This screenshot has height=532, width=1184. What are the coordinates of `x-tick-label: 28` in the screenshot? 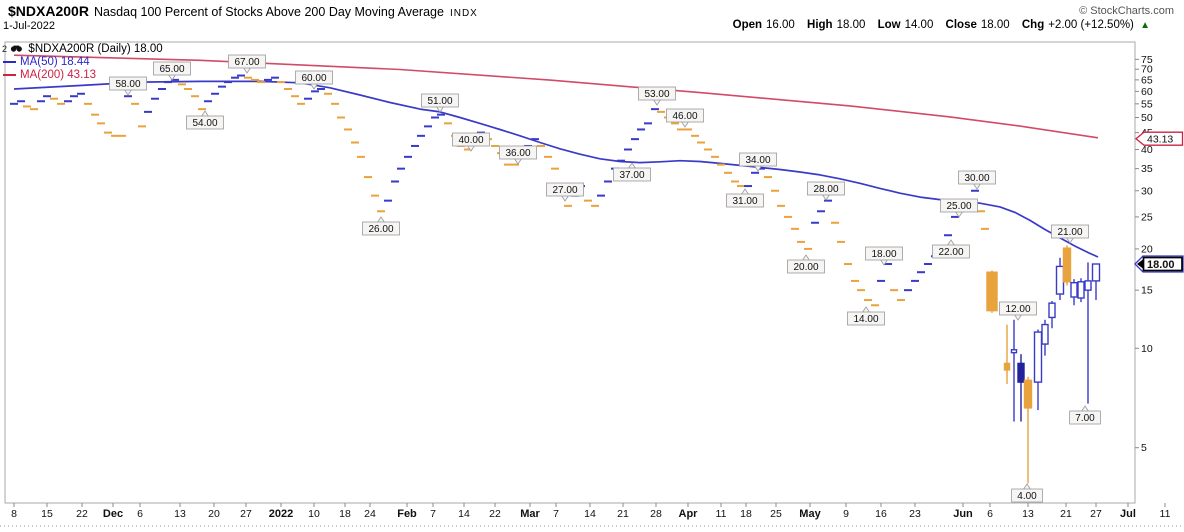 It's located at (656, 514).